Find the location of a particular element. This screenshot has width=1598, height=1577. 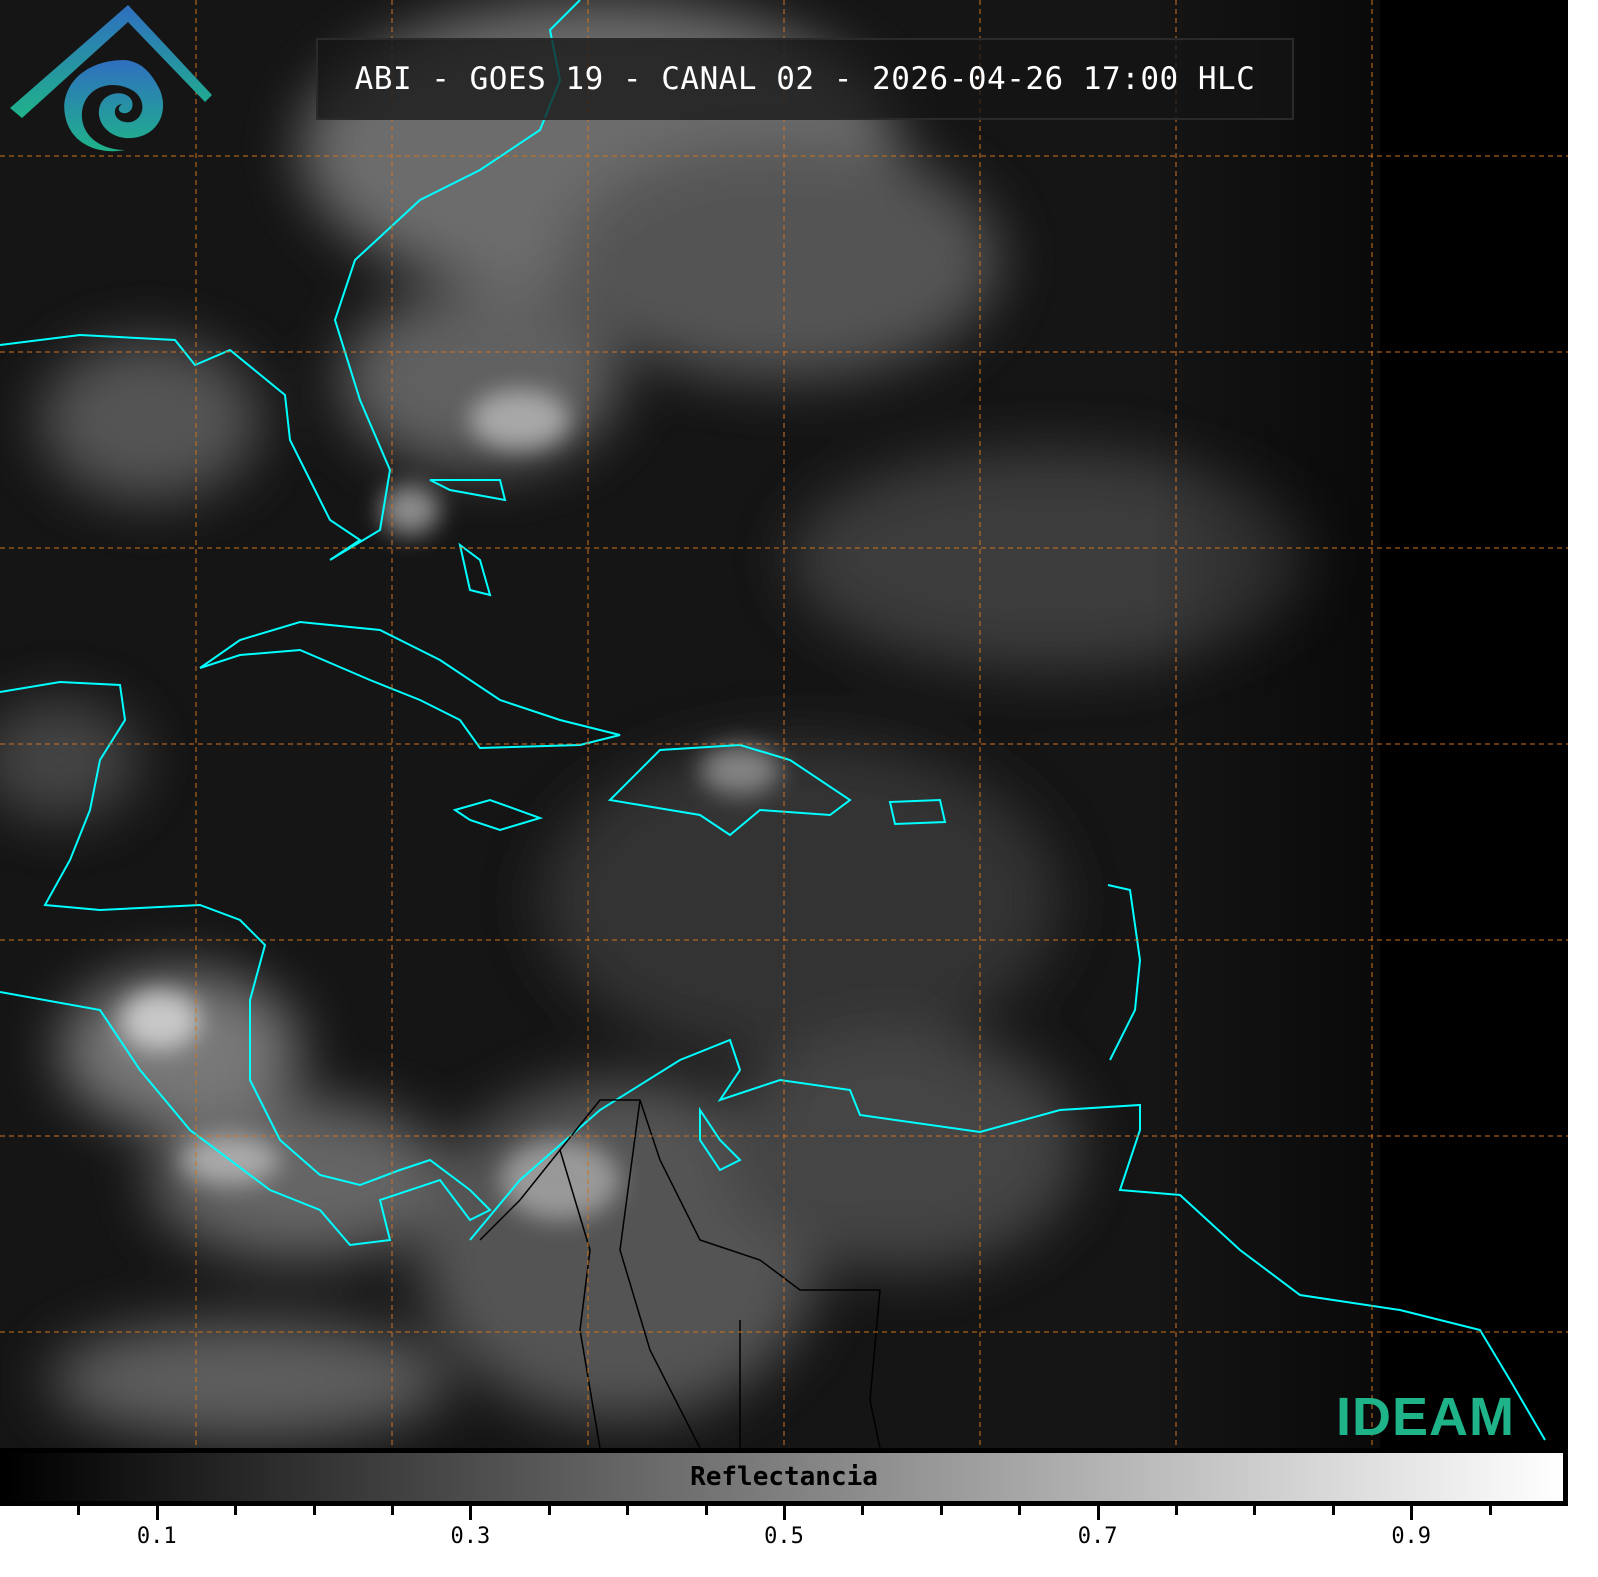

tick-label: 0.1 is located at coordinates (156, 1536).